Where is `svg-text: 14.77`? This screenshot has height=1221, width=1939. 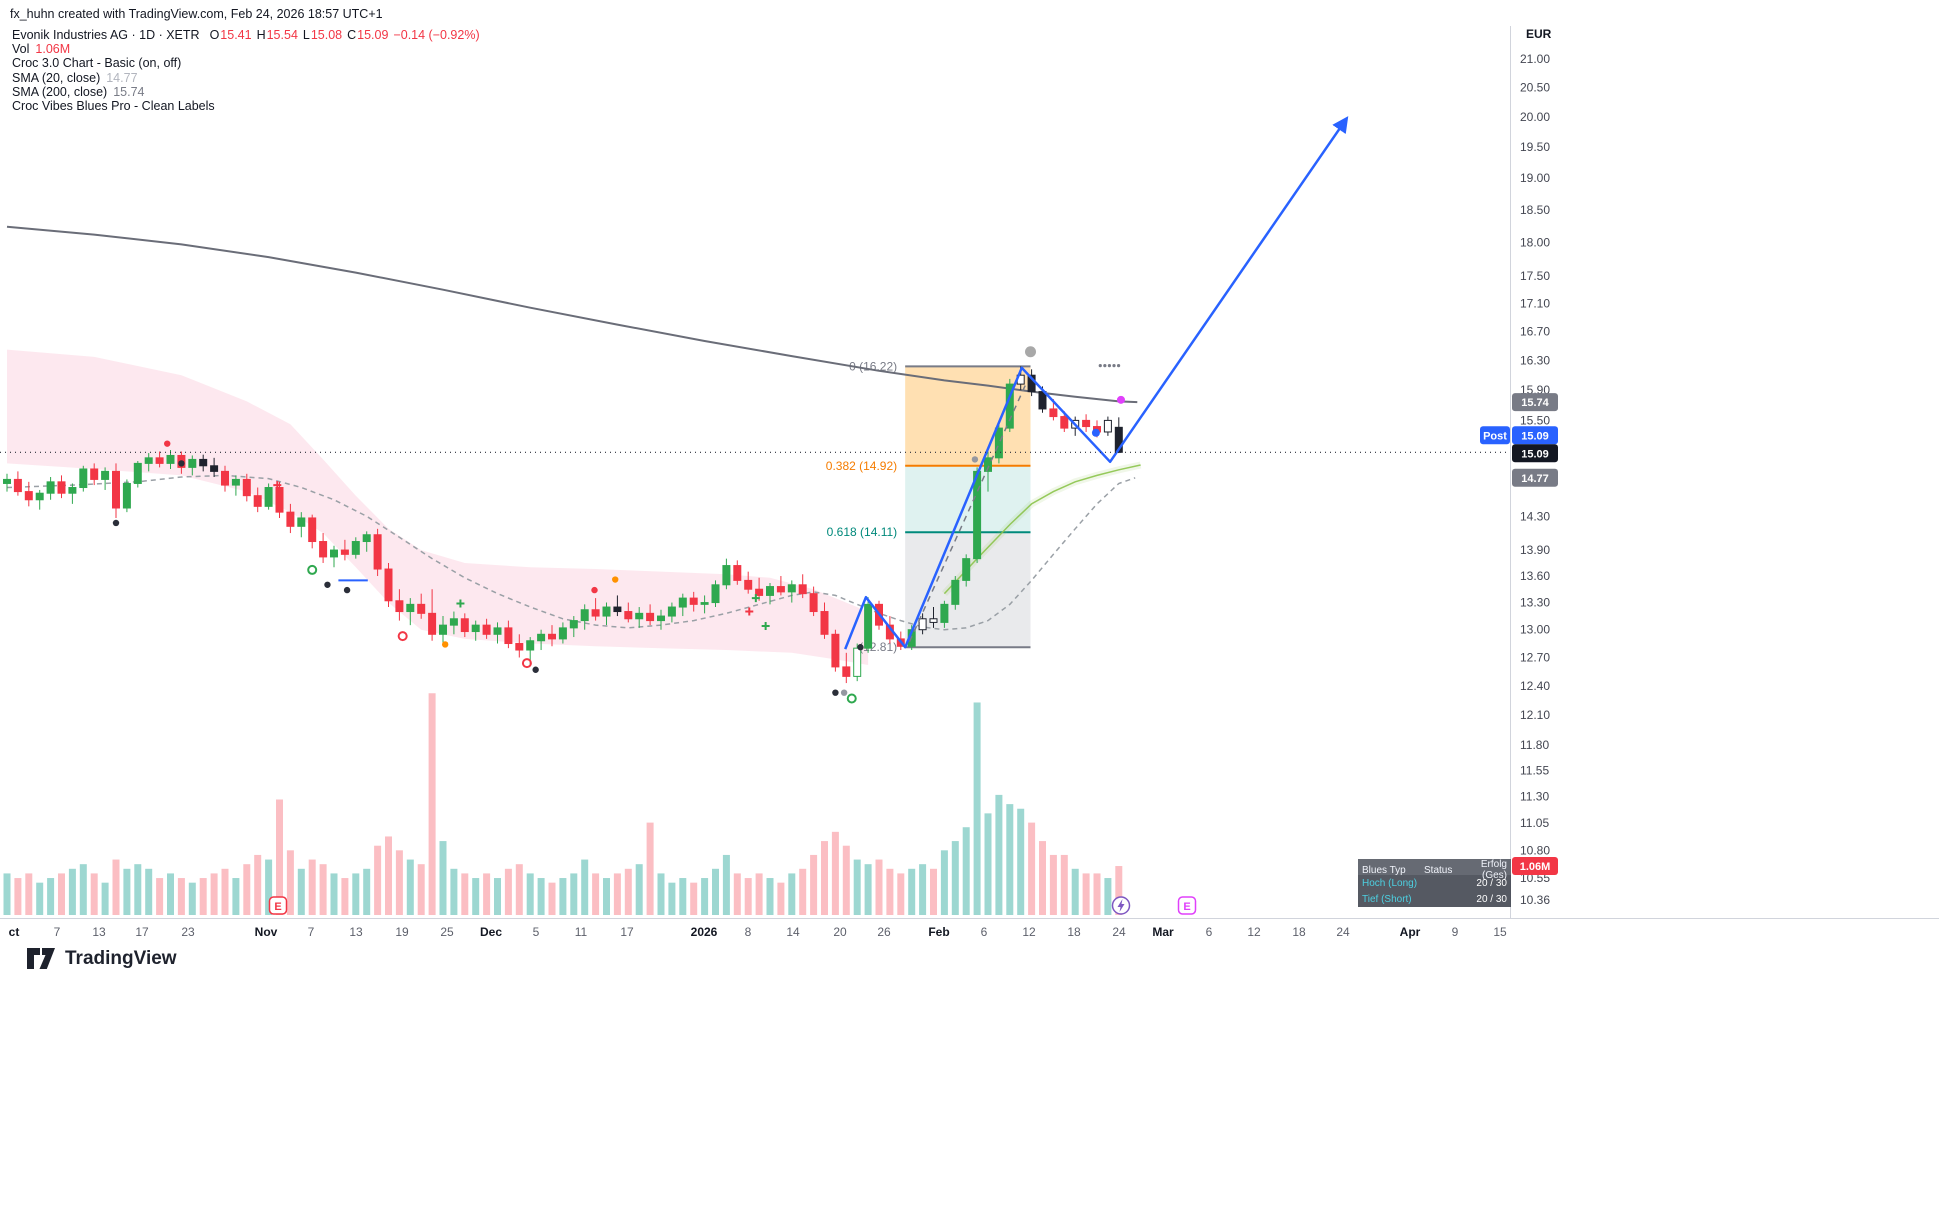
svg-text: 14.77 is located at coordinates (1535, 479).